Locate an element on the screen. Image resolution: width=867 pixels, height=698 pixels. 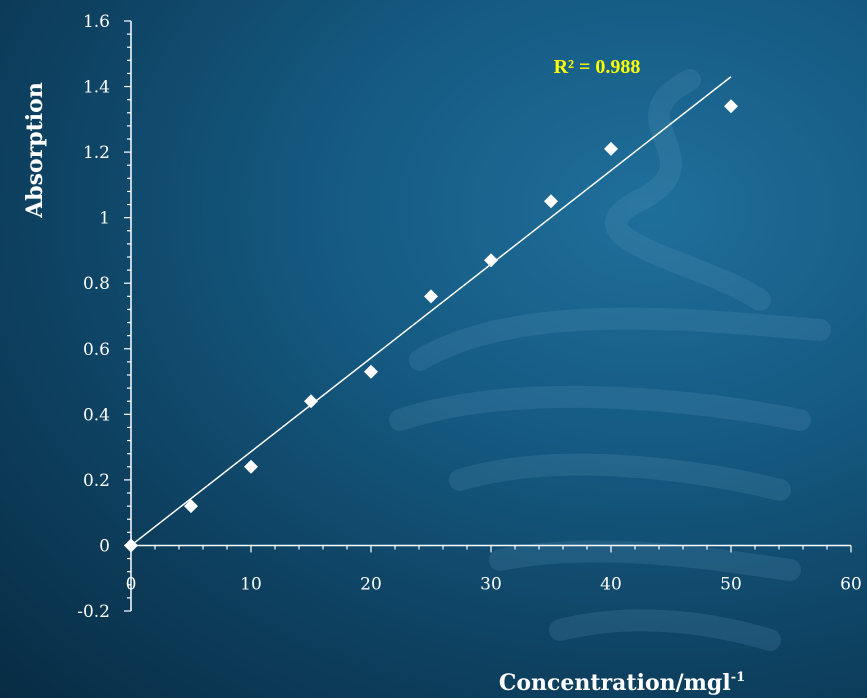
y-tick-label: 1.2 is located at coordinates (96, 153).